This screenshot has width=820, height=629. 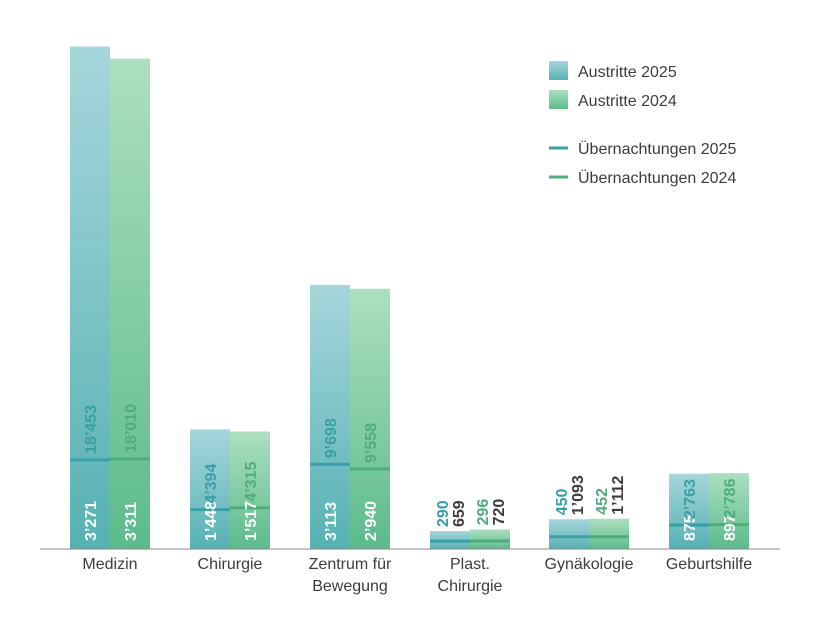 What do you see at coordinates (627, 72) in the screenshot?
I see `legend-label-austritte-2025: Austritte 2025` at bounding box center [627, 72].